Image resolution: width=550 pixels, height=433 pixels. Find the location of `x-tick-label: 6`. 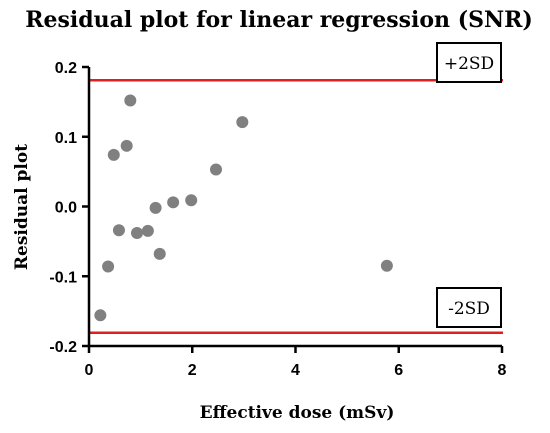

x-tick-label: 6 is located at coordinates (398, 370).